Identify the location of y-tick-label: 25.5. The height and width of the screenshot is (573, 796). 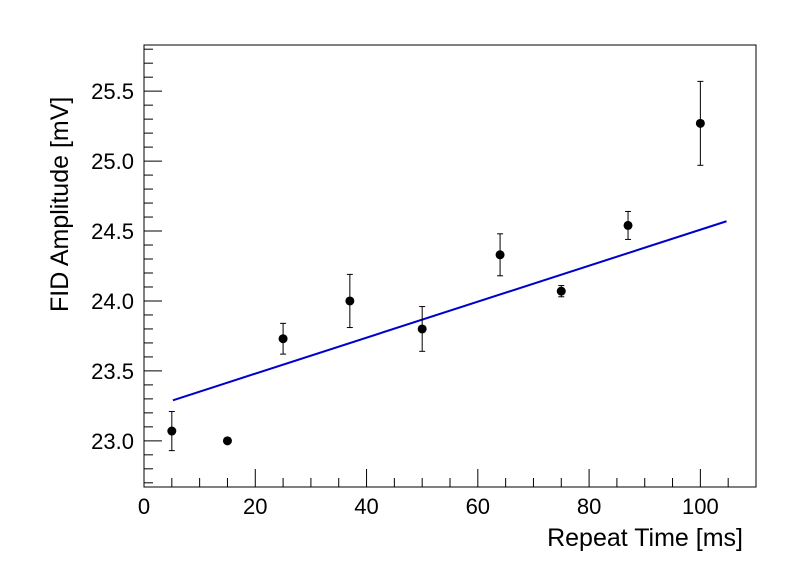
(112, 91).